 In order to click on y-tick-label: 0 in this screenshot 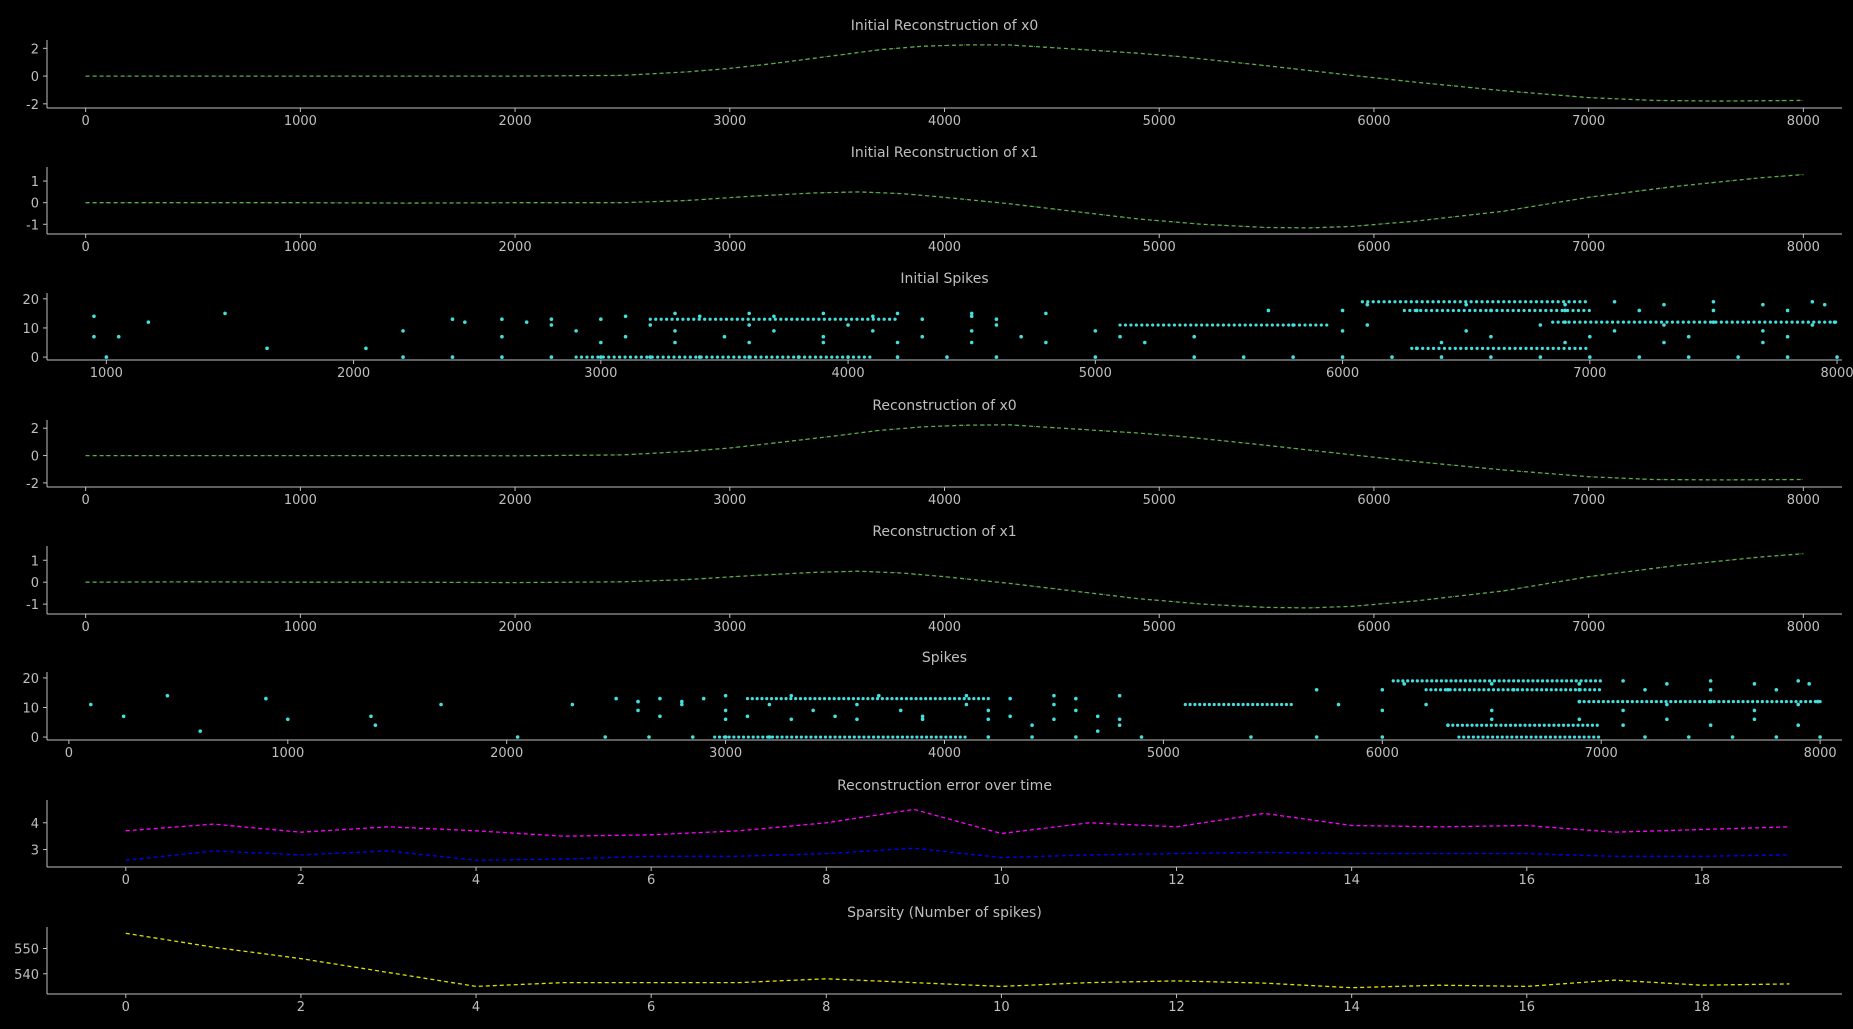, I will do `click(35, 583)`.